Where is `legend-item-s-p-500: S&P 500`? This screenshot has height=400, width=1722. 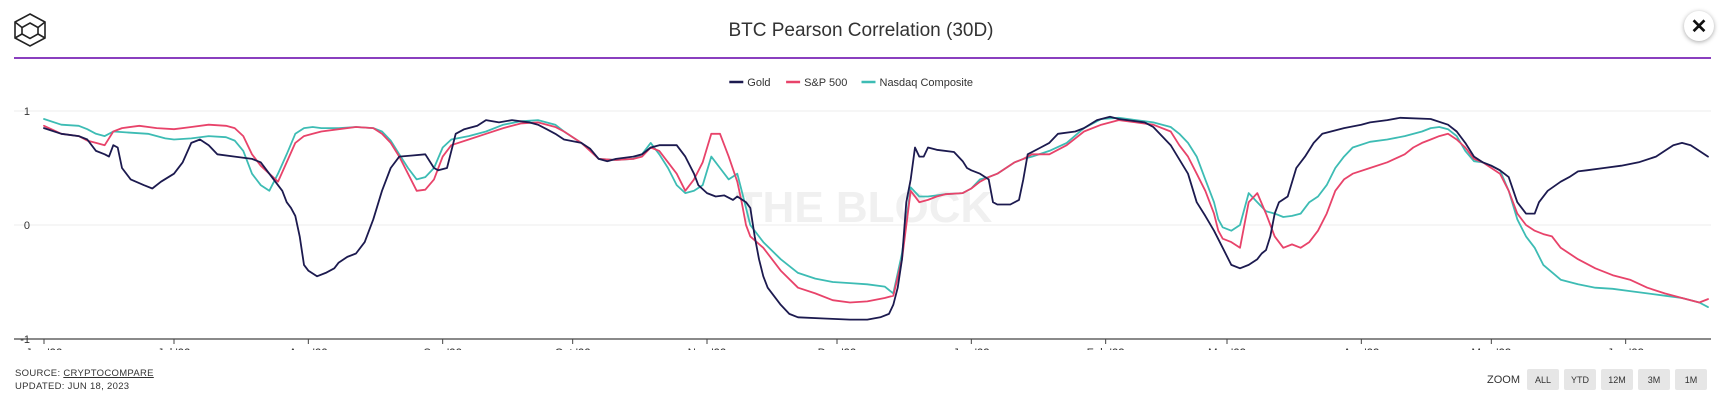 legend-item-s-p-500: S&P 500 is located at coordinates (816, 83).